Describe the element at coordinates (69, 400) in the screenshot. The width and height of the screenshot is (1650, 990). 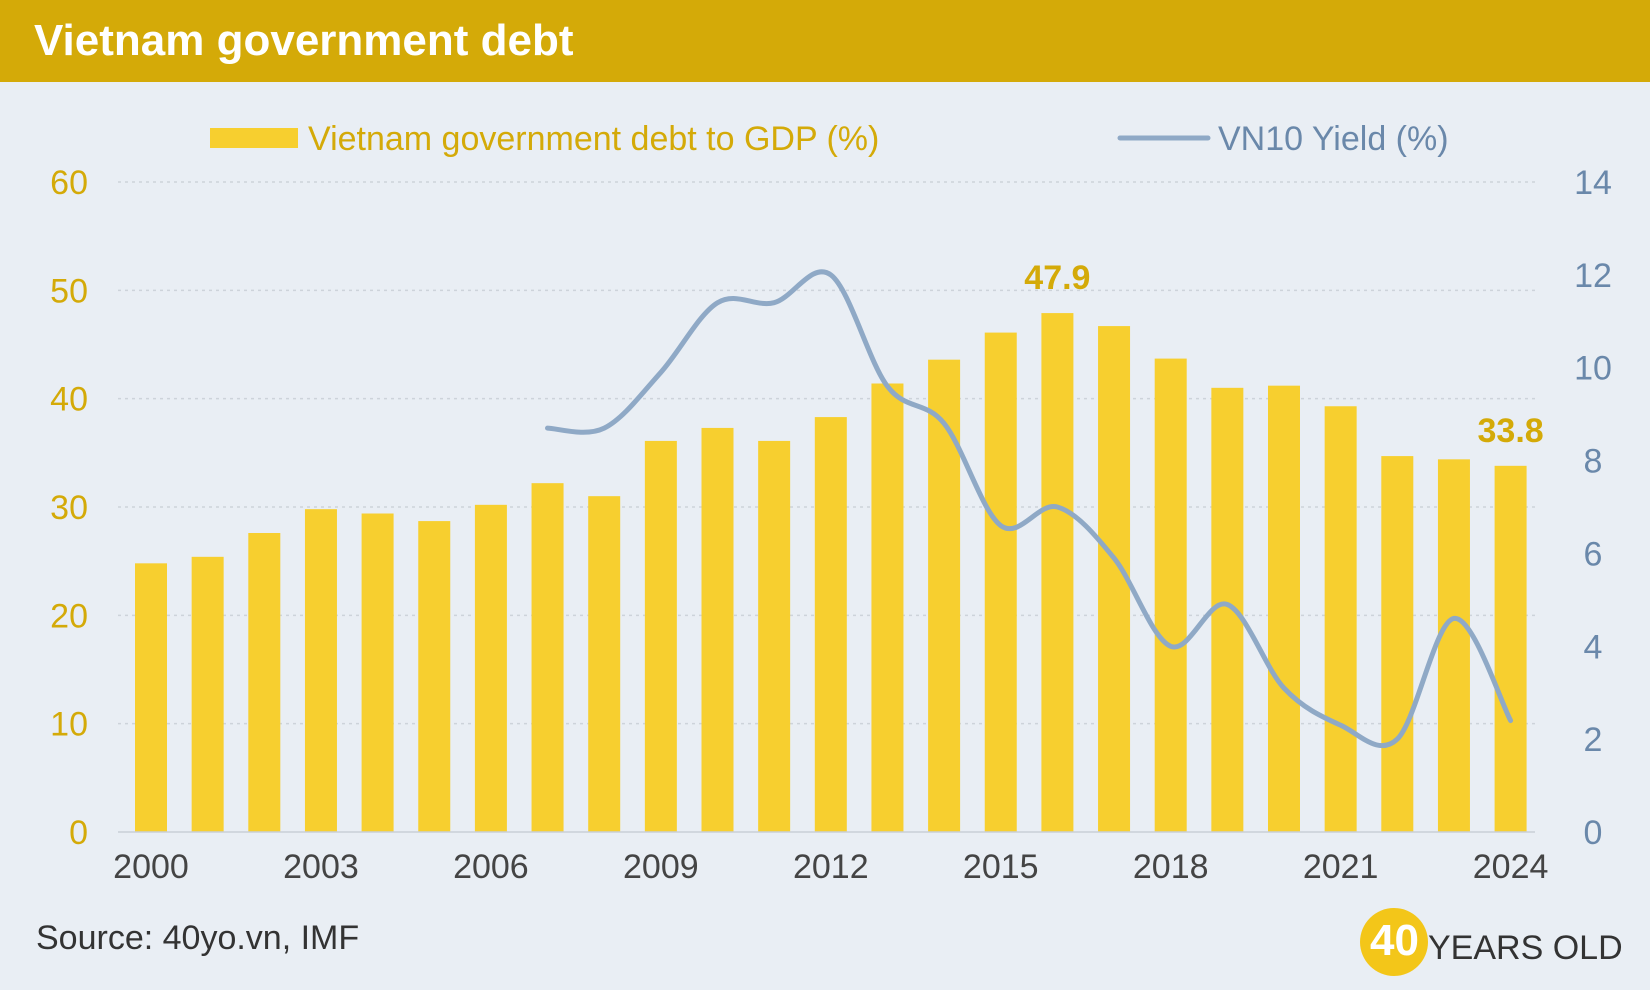
I see `y-left-tick-label: 40` at that location.